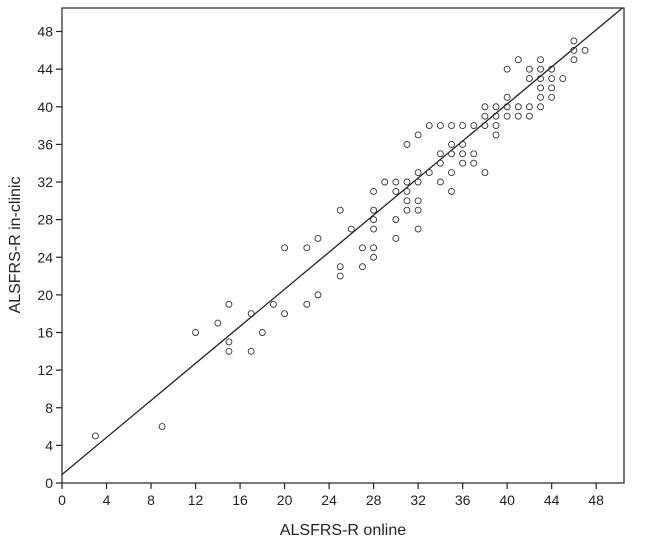 The image size is (649, 540). What do you see at coordinates (329, 500) in the screenshot?
I see `x-tick-label: 24` at bounding box center [329, 500].